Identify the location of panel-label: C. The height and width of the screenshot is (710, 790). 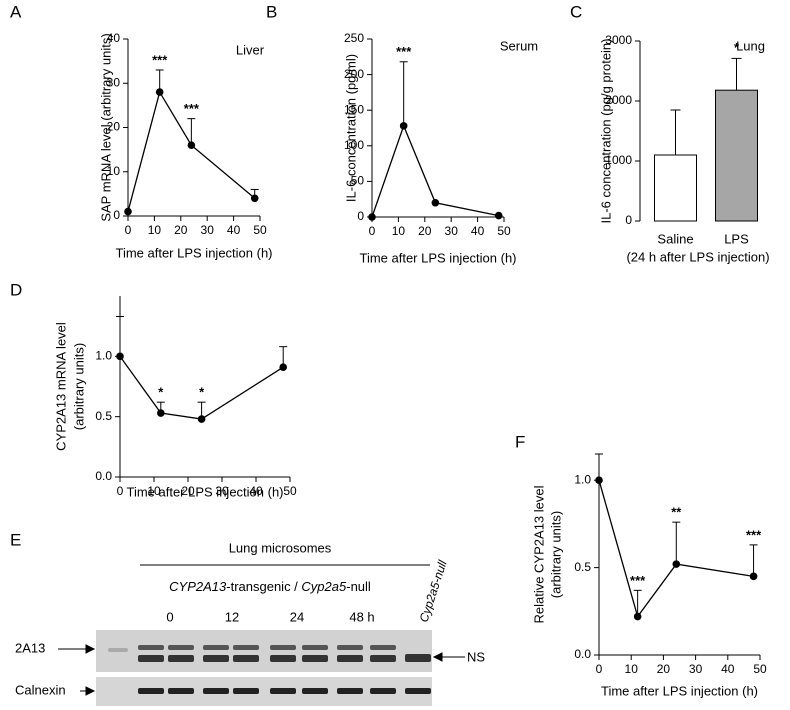
(576, 11).